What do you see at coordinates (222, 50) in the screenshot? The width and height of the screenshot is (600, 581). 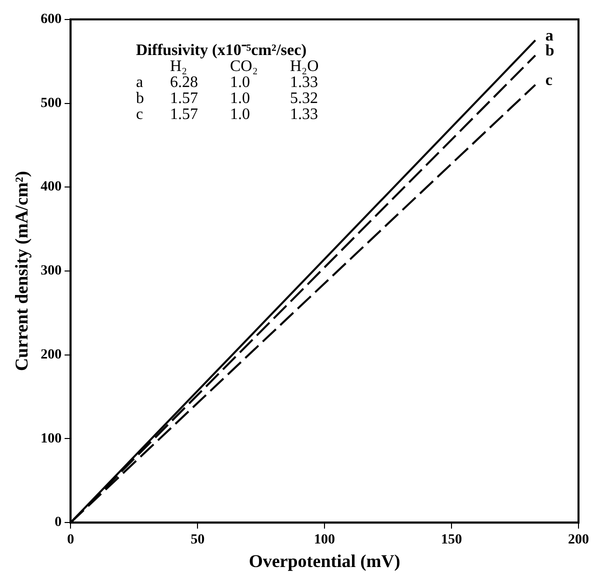 I see `annotation: Diffusivity (x10⁻⁵cm²/sec)` at bounding box center [222, 50].